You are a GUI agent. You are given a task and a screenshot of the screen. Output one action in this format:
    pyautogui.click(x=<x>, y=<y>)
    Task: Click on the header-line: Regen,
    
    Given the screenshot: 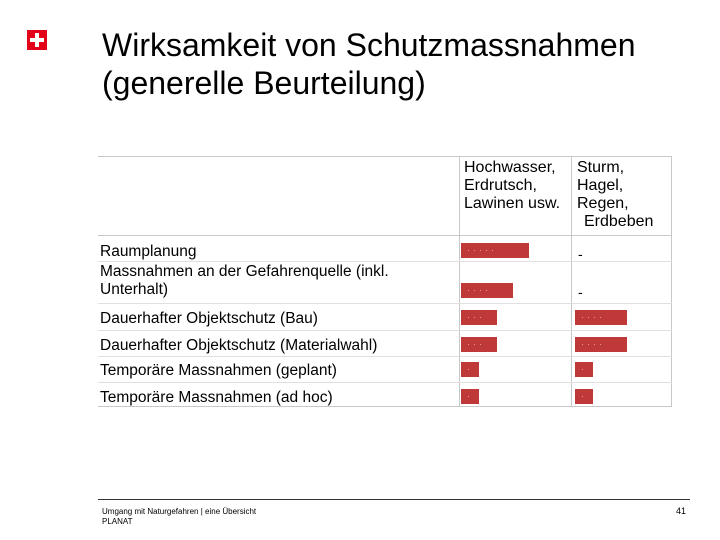 What is the action you would take?
    pyautogui.click(x=603, y=203)
    